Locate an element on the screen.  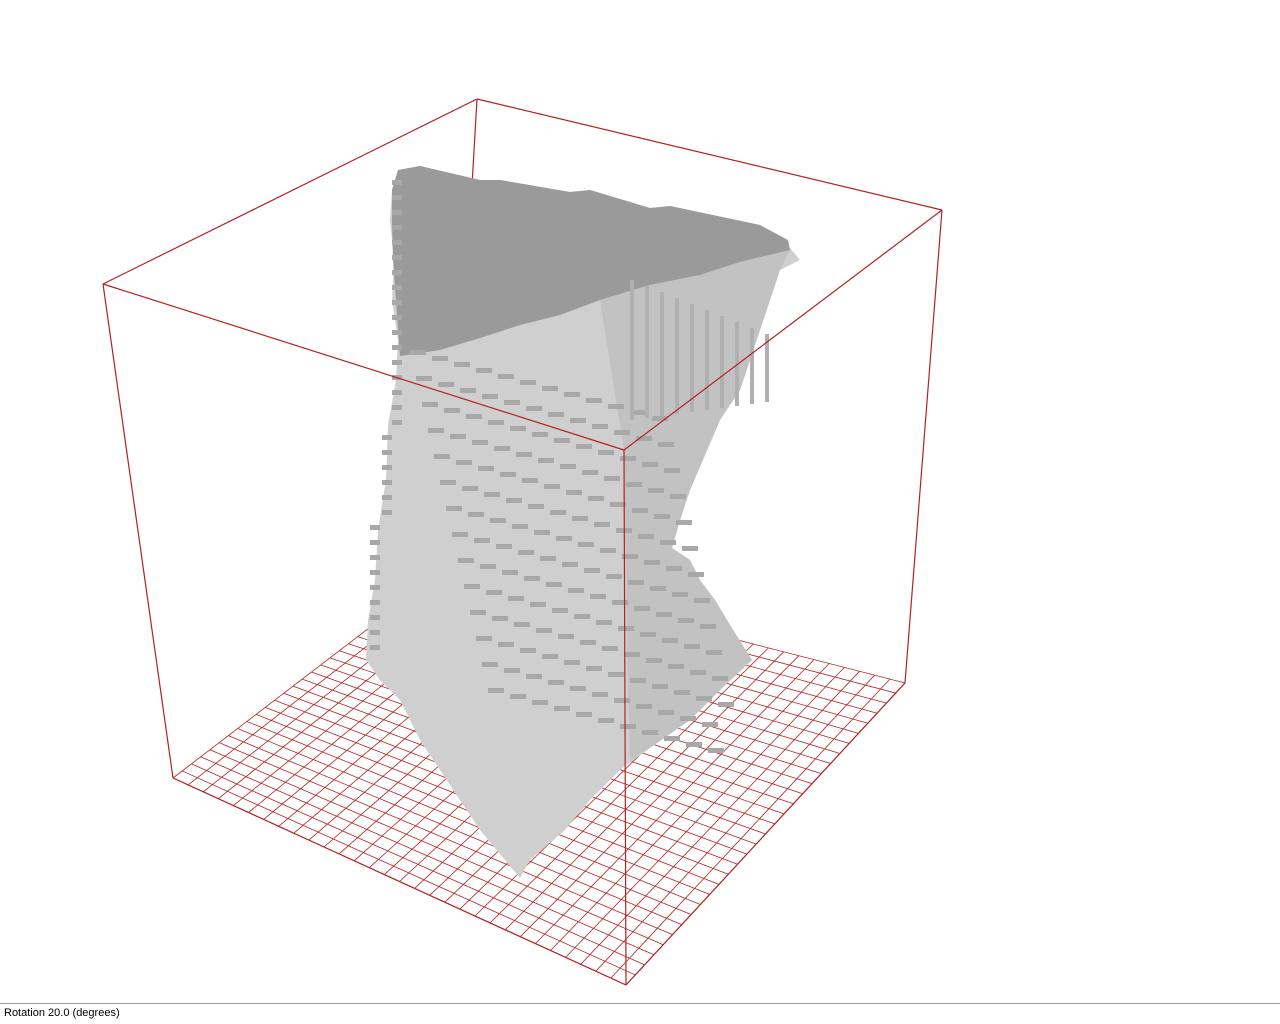
voxel-top-face is located at coordinates (591, 261).